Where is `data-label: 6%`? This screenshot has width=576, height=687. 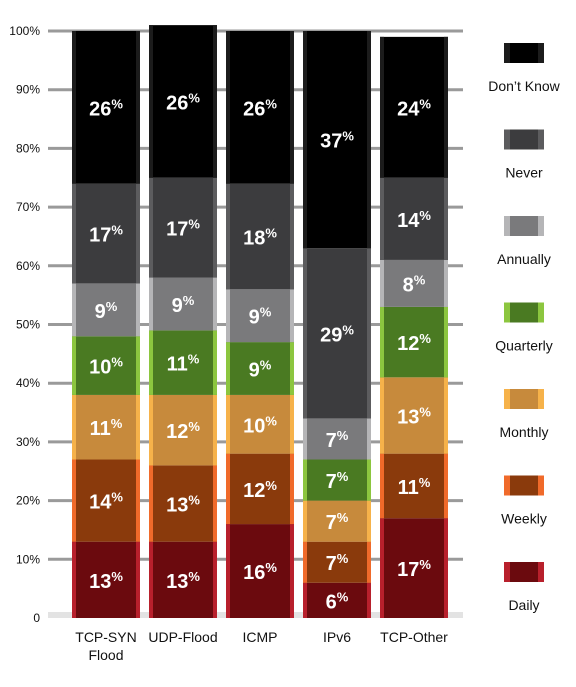
data-label: 6% is located at coordinates (337, 601).